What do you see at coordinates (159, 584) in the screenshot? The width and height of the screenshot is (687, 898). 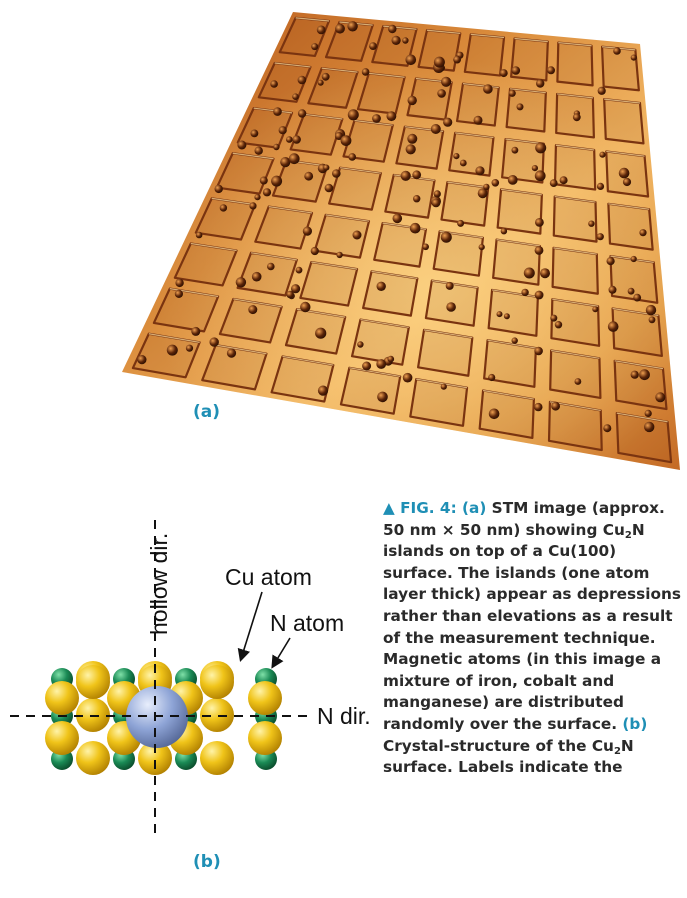 I see `hollow-direction-label: hollow dir.` at bounding box center [159, 584].